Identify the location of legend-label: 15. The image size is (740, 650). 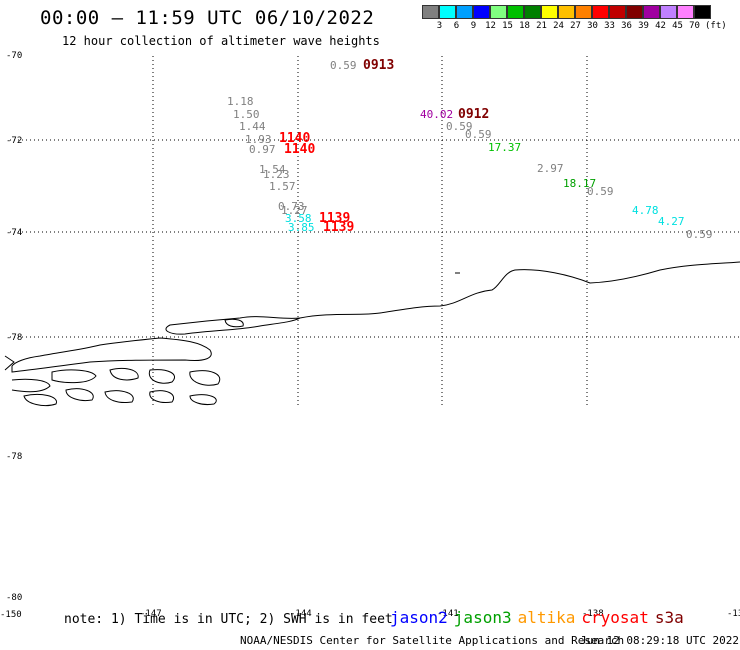
(507, 26).